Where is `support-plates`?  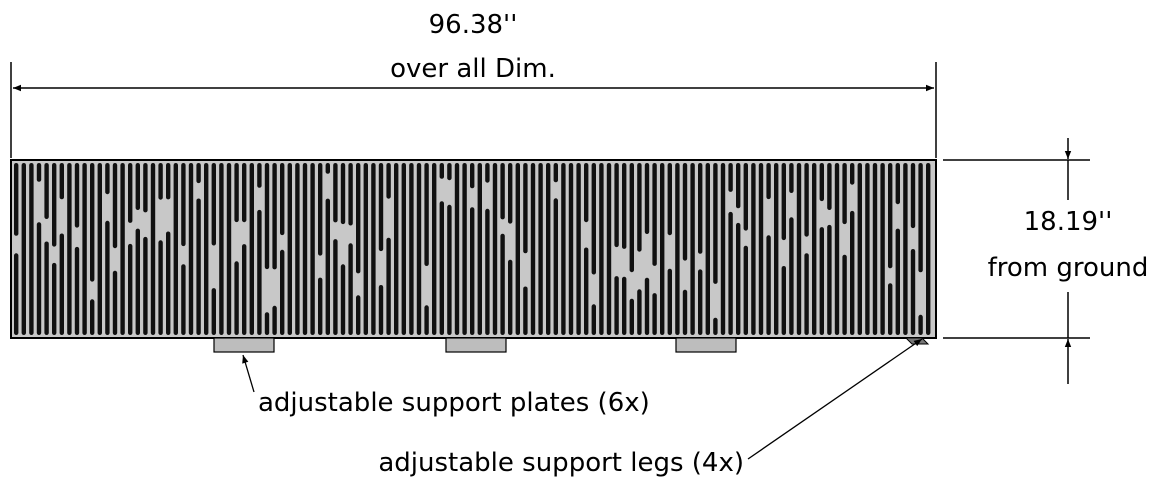 support-plates is located at coordinates (475, 345).